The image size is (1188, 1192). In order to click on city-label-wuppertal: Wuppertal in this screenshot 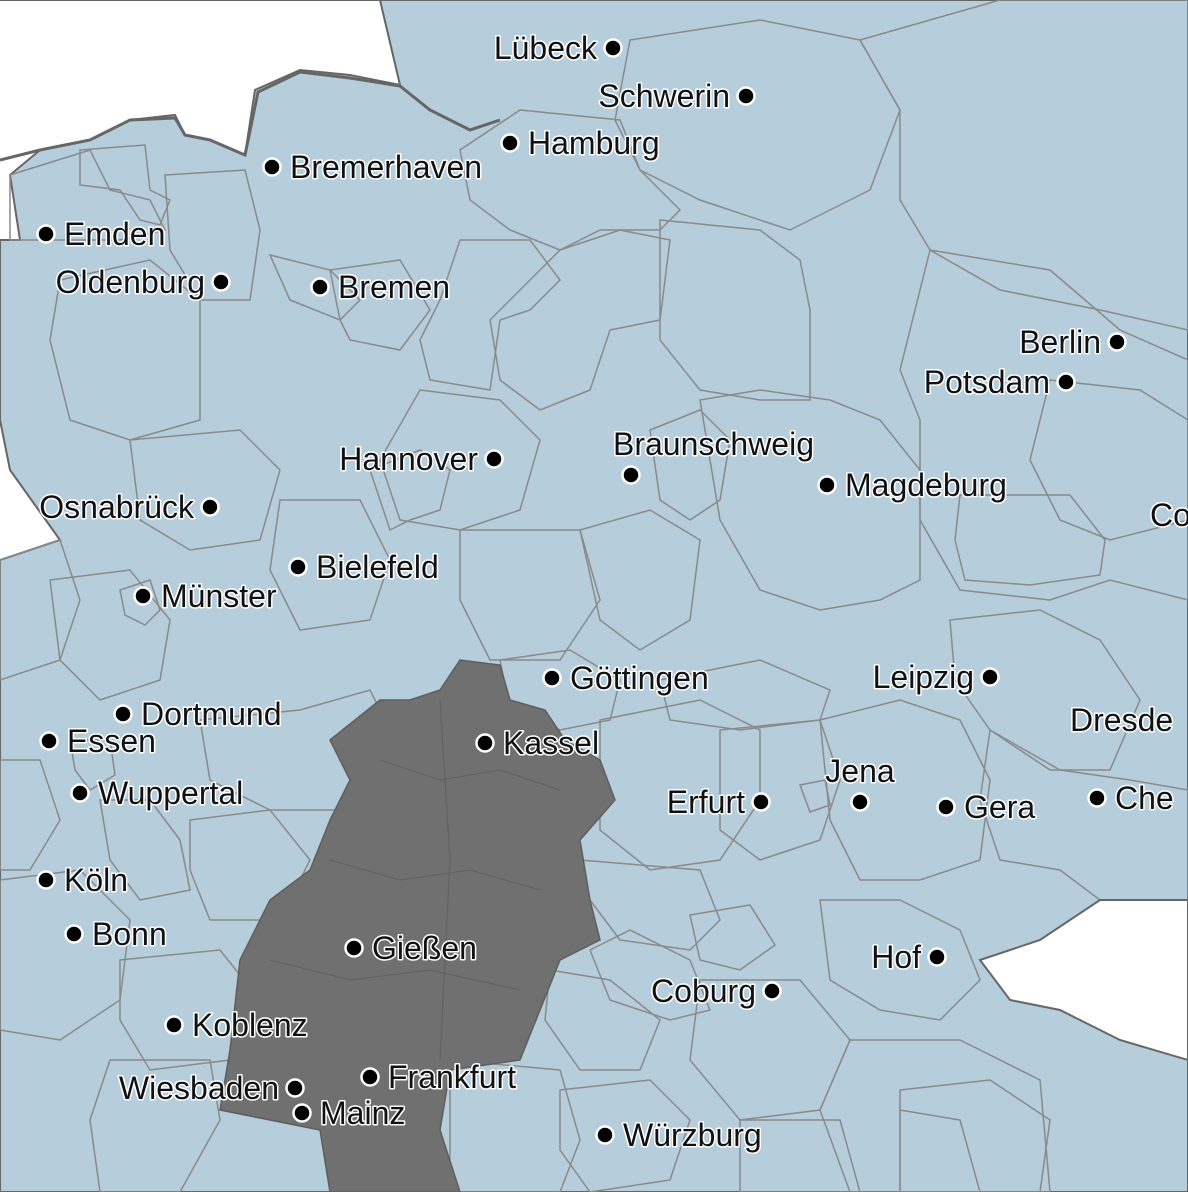, I will do `click(170, 793)`.